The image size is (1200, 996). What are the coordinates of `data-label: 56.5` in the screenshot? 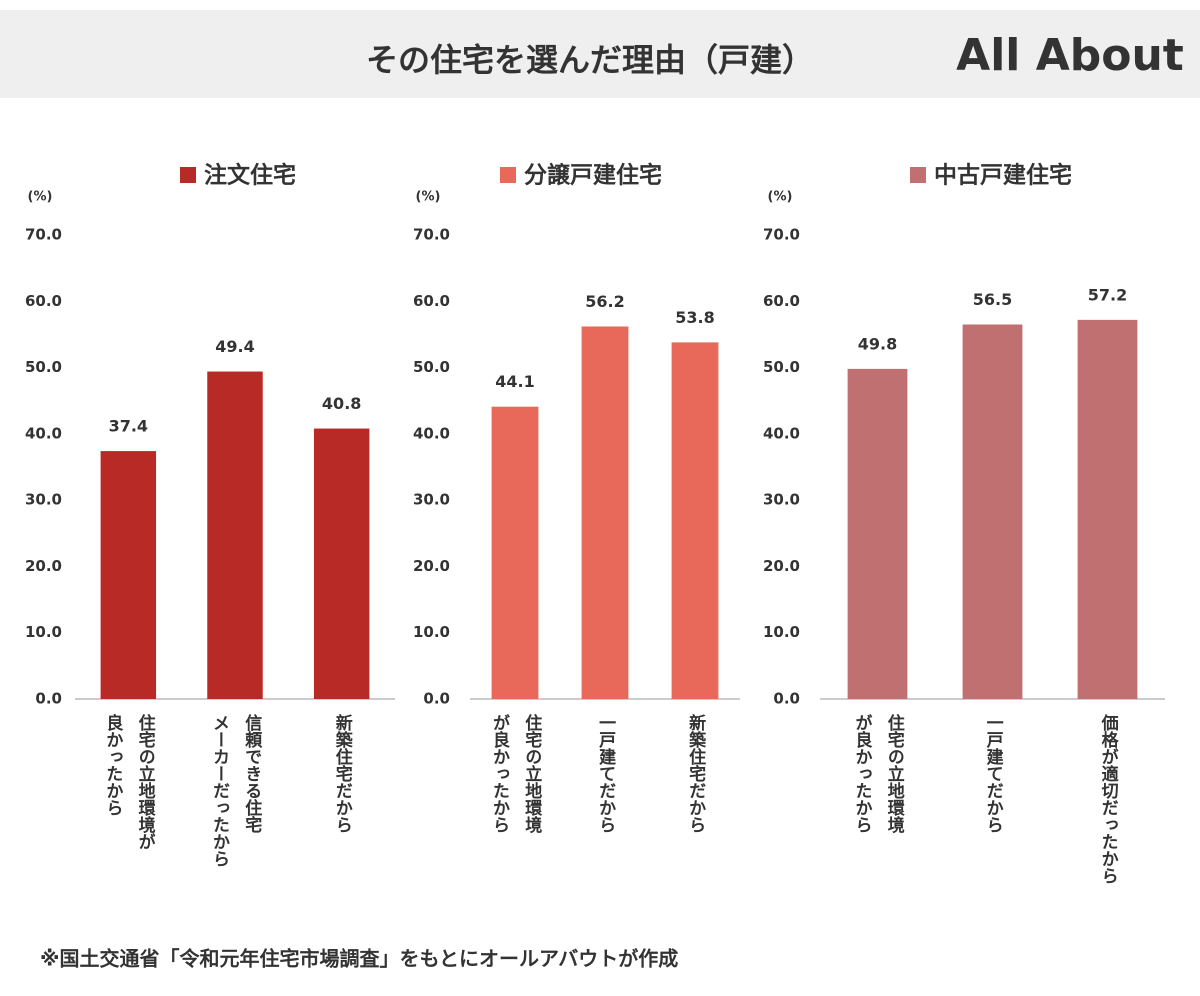 It's located at (992, 299).